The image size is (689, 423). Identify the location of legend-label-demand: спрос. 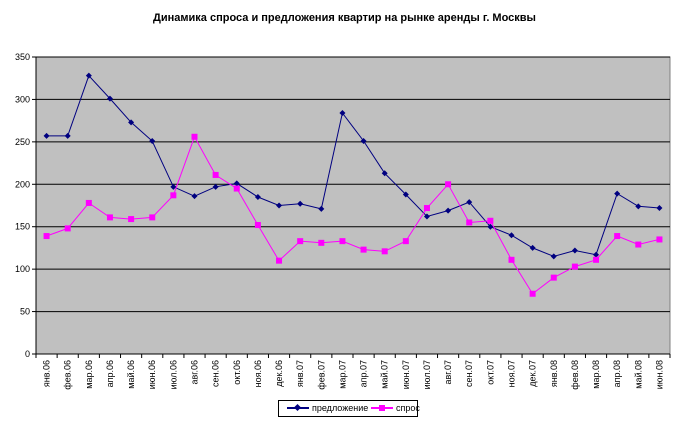
(408, 408).